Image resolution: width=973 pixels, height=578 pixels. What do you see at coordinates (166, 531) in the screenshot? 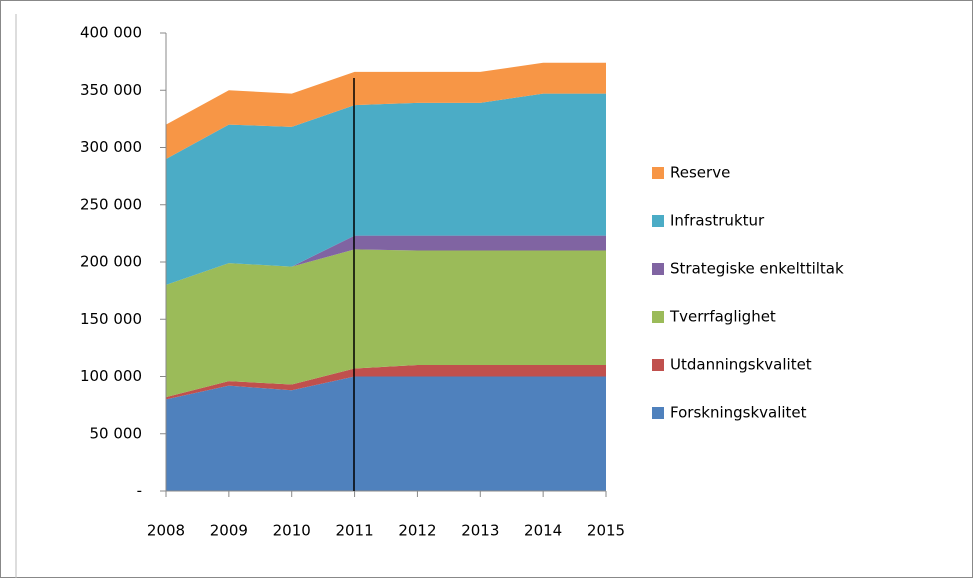
I see `x-tick-label: 2008` at bounding box center [166, 531].